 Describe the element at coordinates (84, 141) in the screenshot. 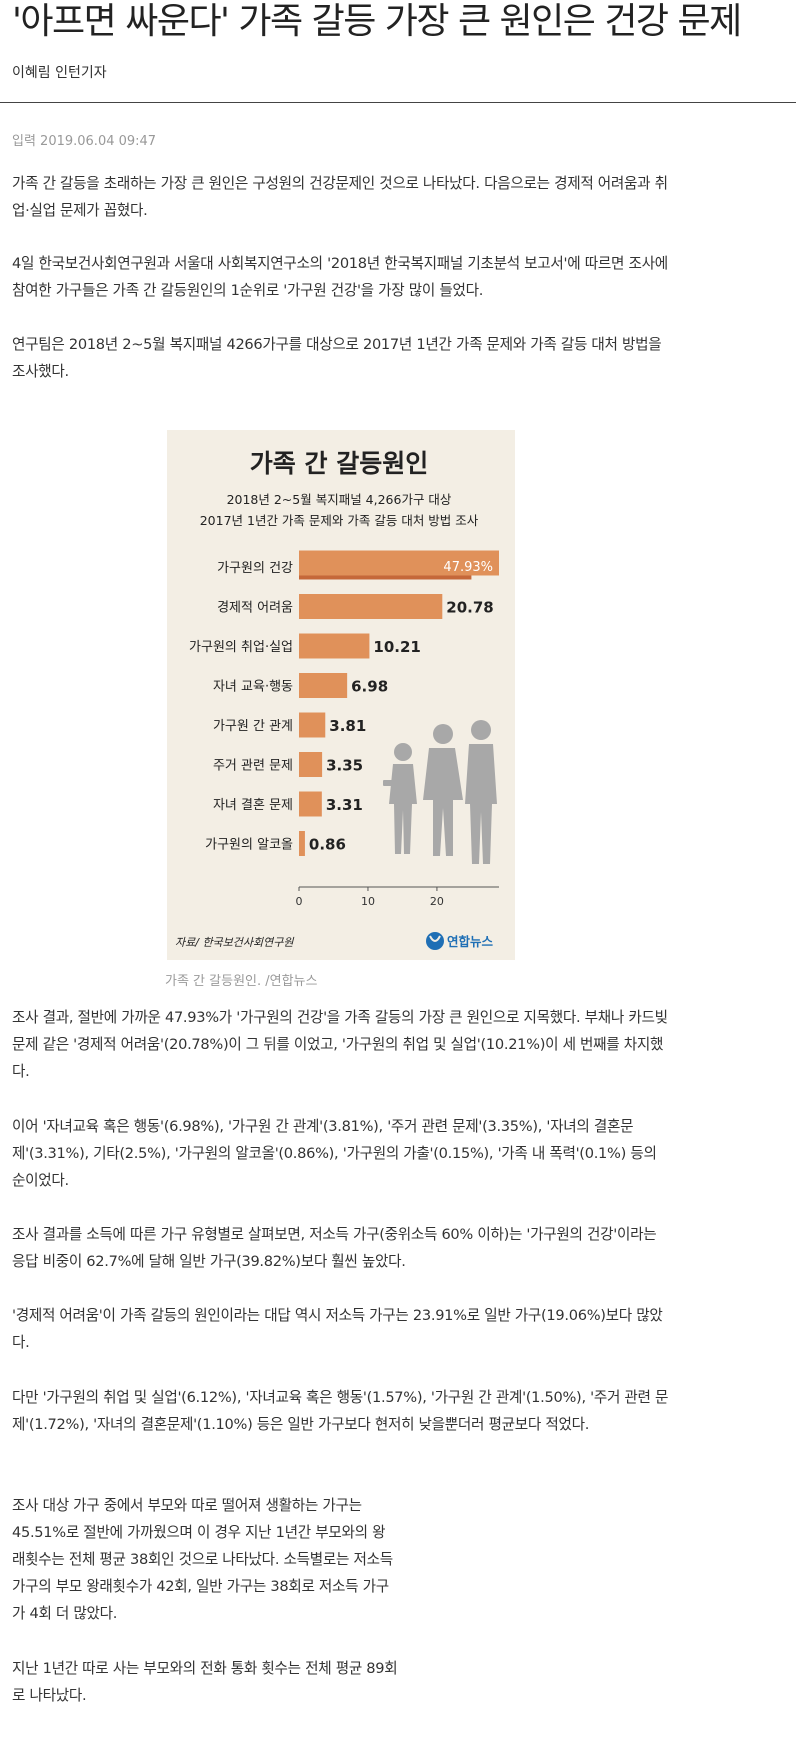

I see `article-dateline: 입력 2019.06.04 09:47` at that location.